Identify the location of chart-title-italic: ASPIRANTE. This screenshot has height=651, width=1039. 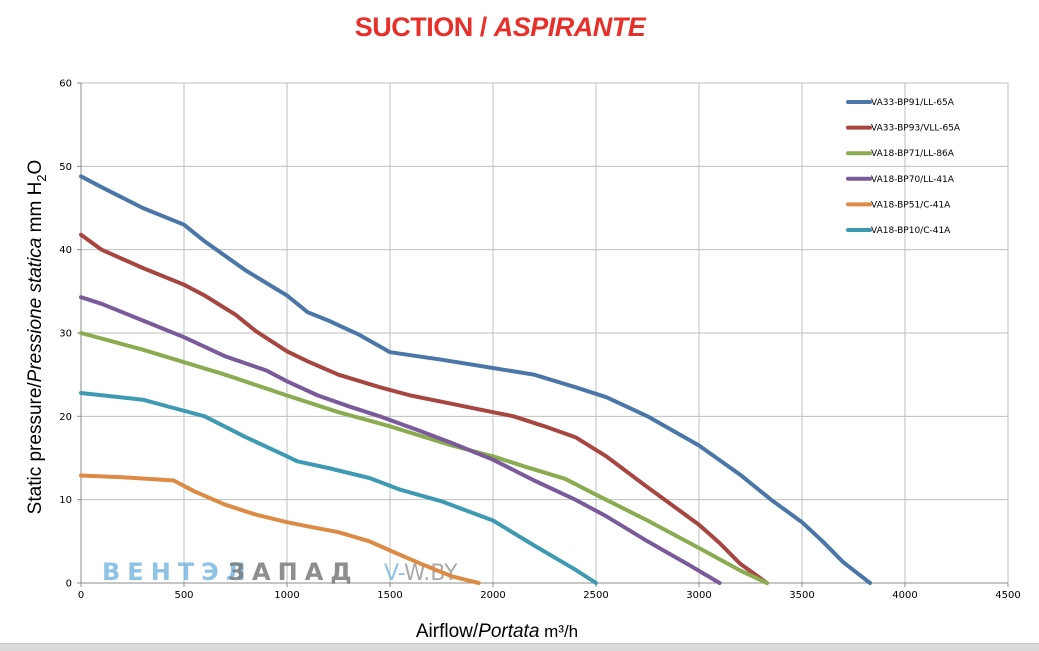
(569, 27).